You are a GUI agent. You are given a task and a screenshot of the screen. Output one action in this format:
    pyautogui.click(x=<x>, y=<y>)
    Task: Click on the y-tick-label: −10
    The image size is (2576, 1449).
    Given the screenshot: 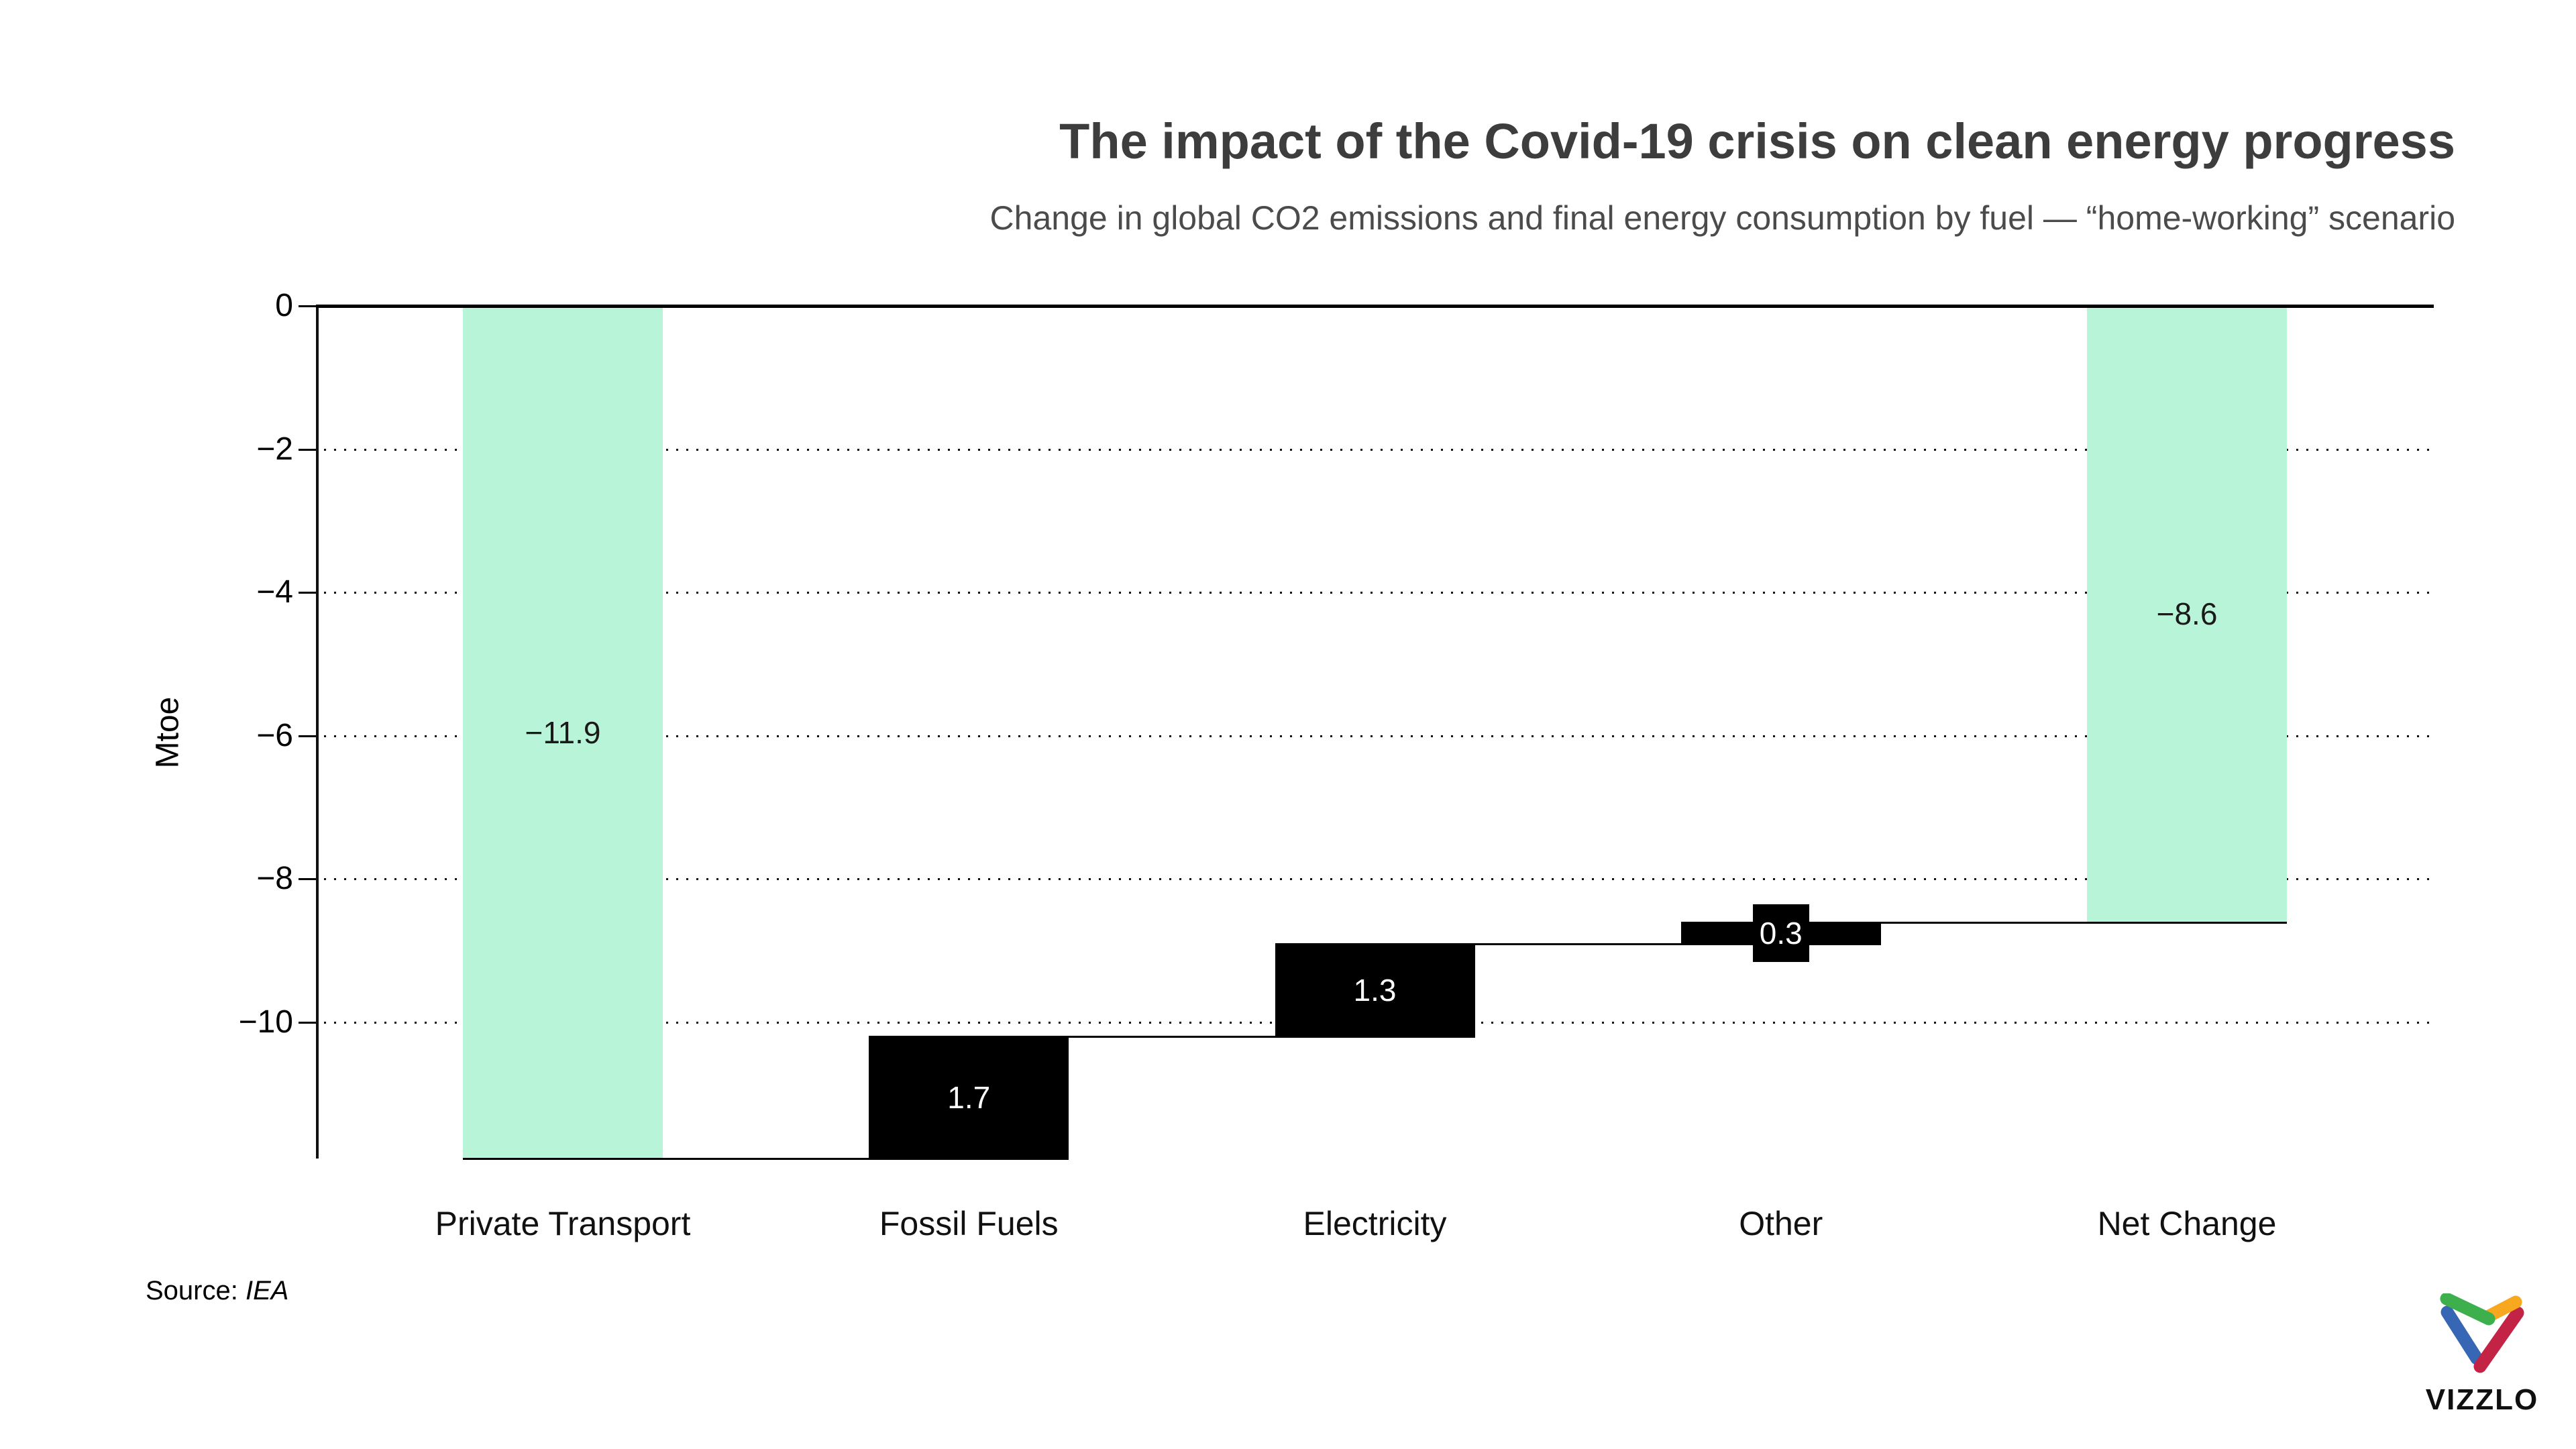 What is the action you would take?
    pyautogui.click(x=265, y=1022)
    